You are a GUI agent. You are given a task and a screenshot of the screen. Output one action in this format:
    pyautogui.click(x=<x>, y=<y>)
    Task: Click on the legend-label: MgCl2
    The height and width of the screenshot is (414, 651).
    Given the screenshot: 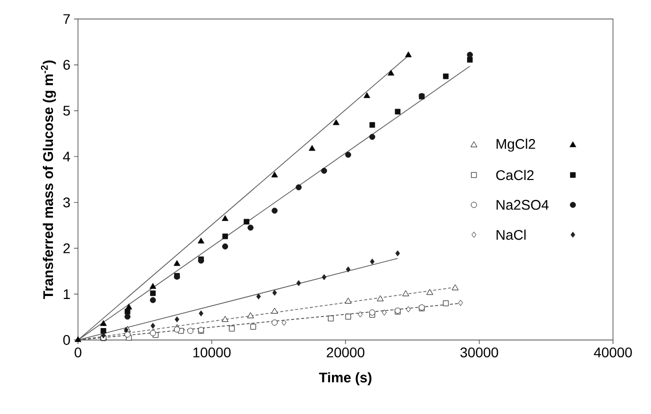 What is the action you would take?
    pyautogui.click(x=516, y=145)
    